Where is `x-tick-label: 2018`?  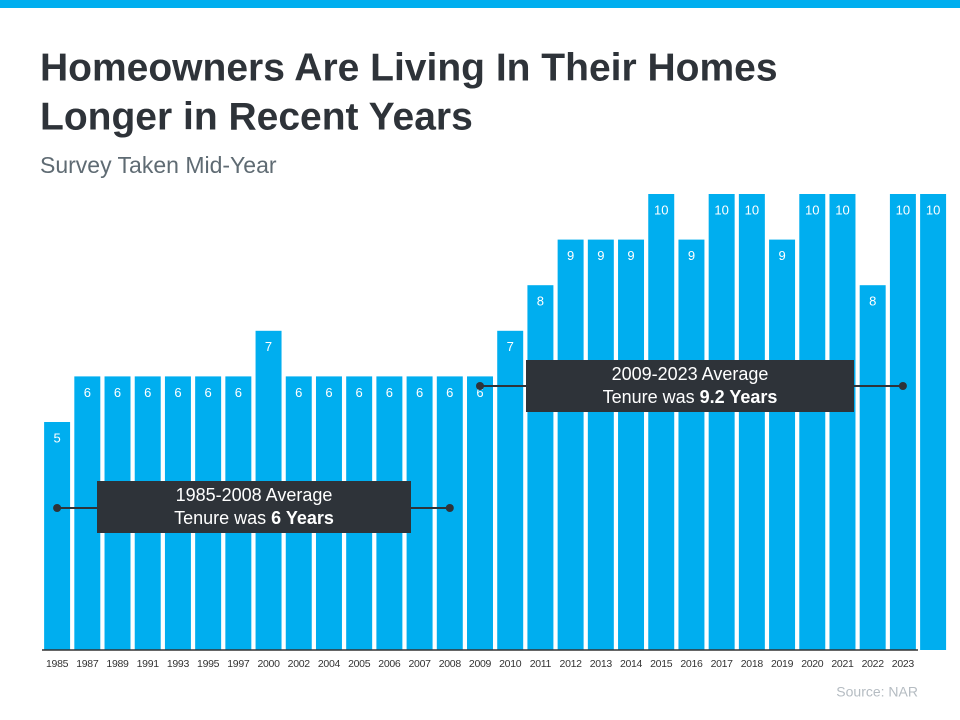
x-tick-label: 2018 is located at coordinates (752, 664).